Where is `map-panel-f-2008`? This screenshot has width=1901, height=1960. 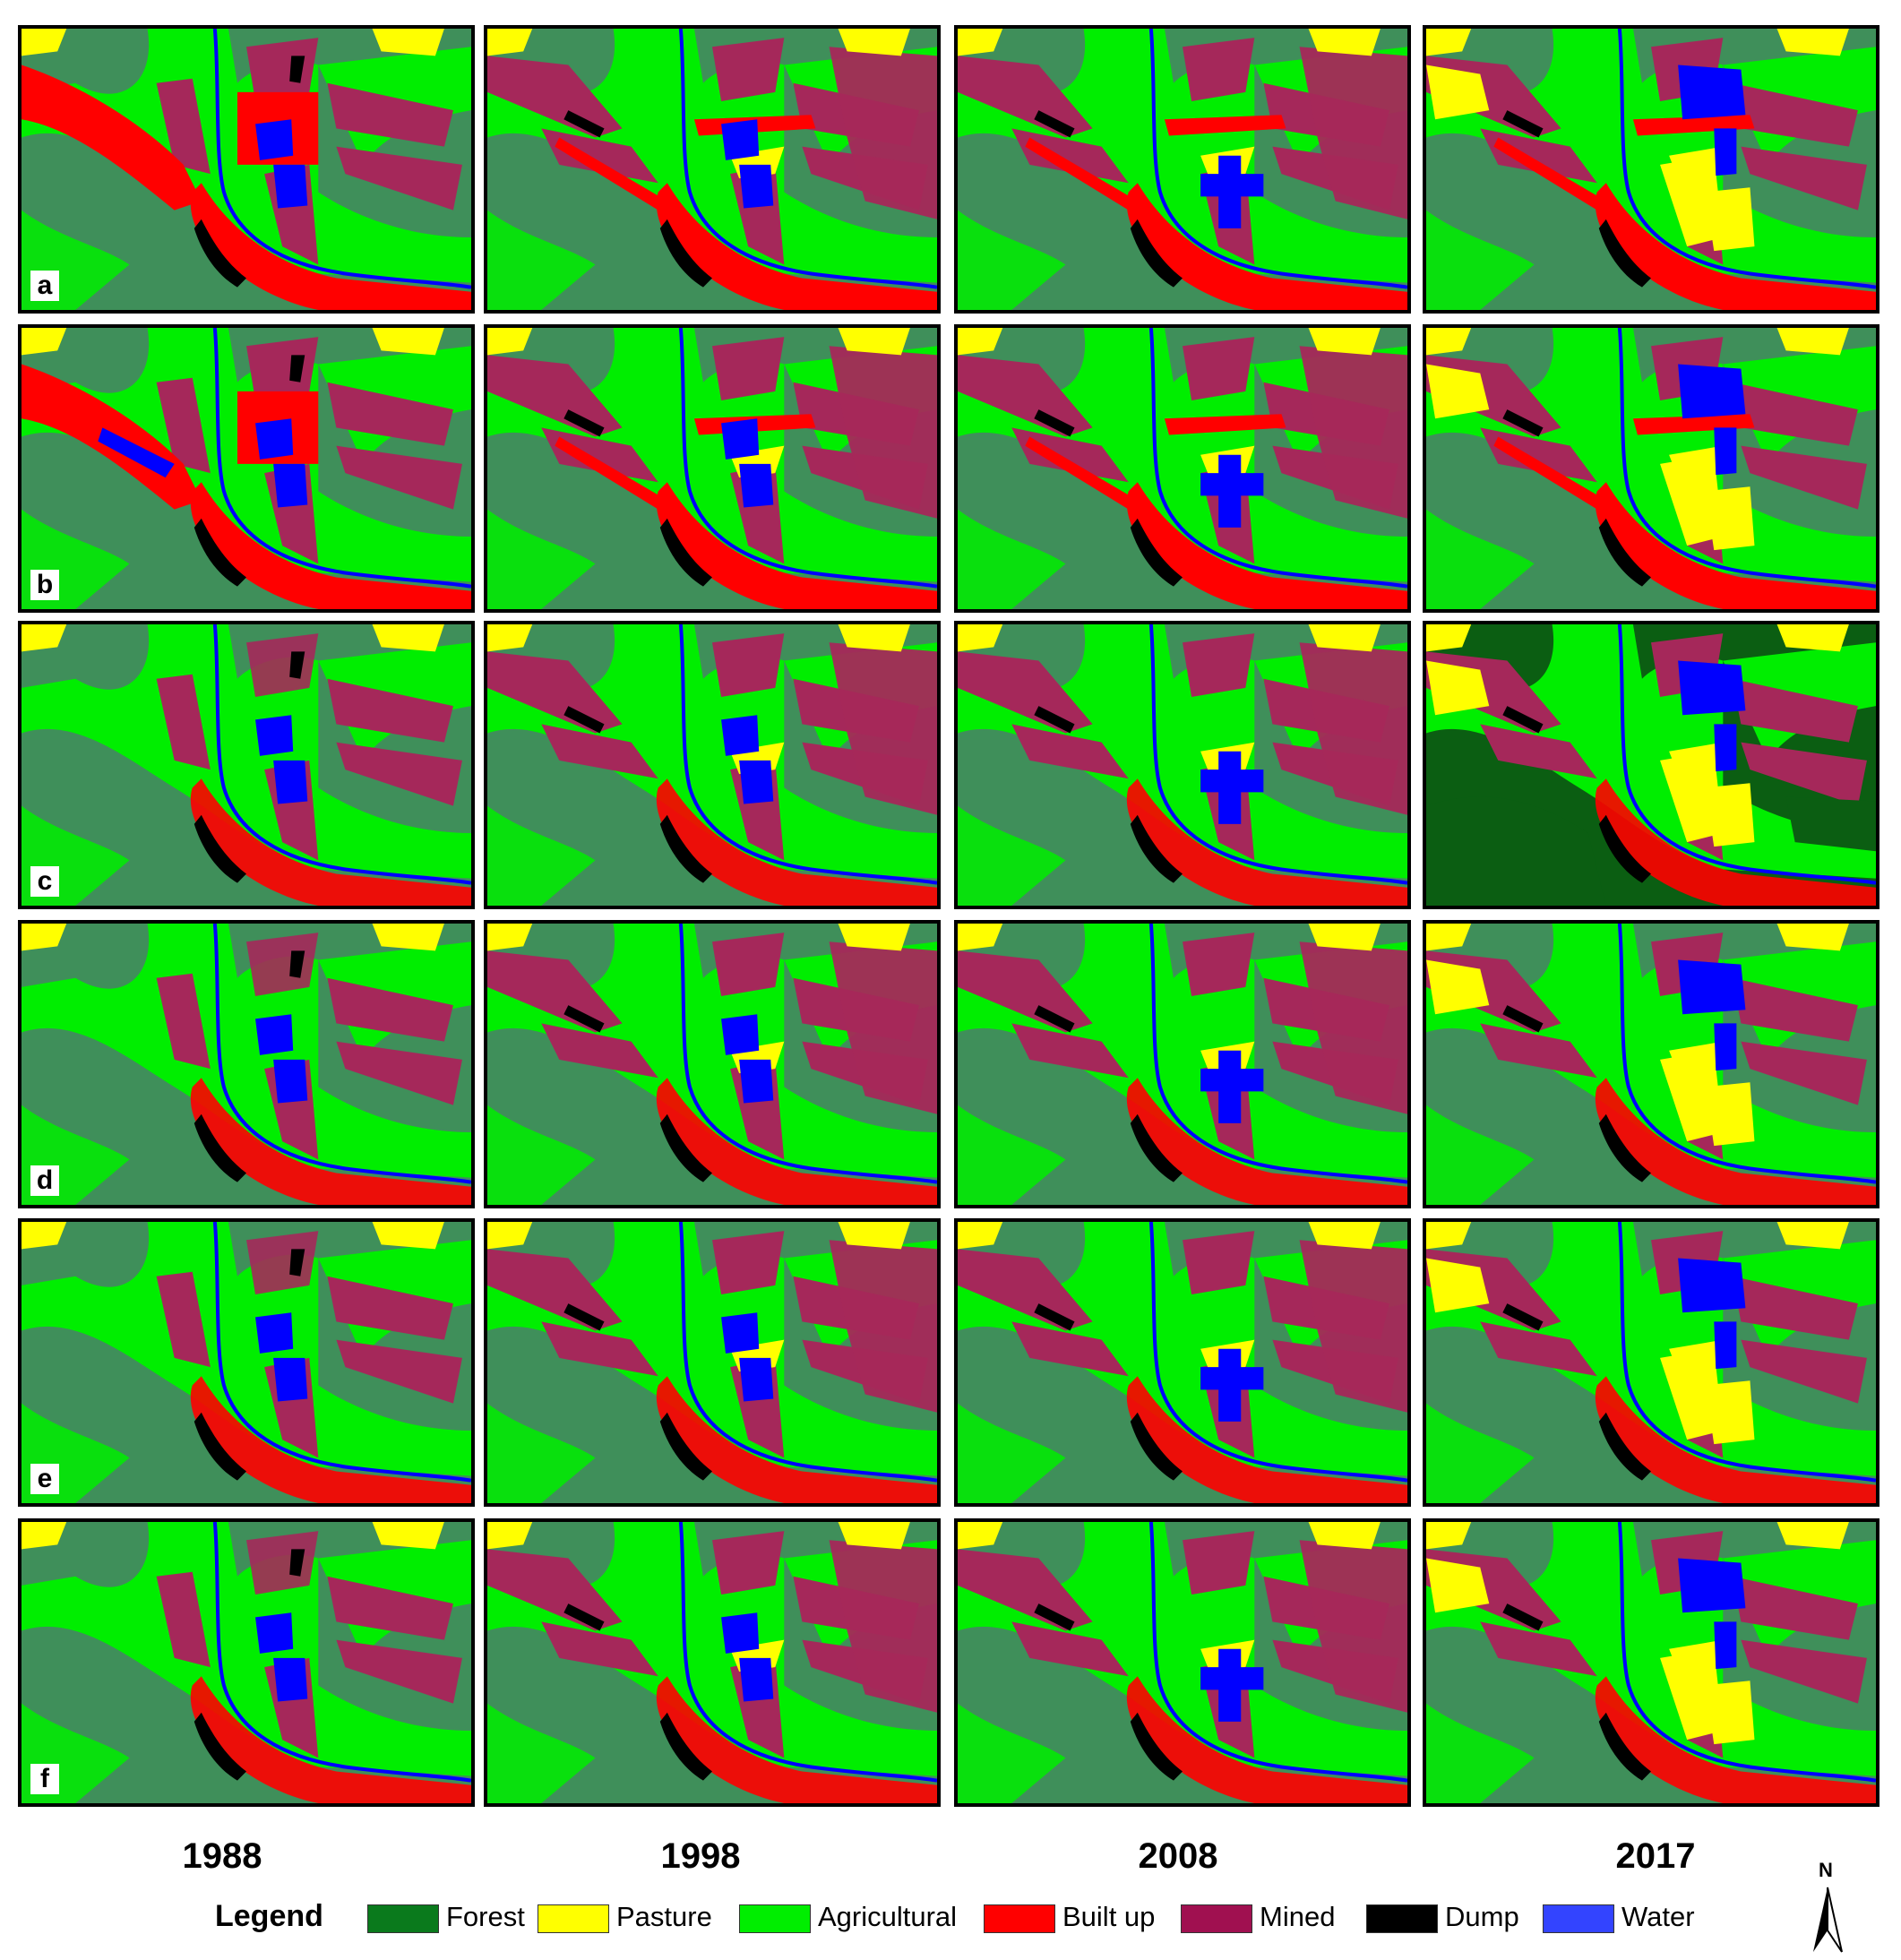 map-panel-f-2008 is located at coordinates (1182, 1663).